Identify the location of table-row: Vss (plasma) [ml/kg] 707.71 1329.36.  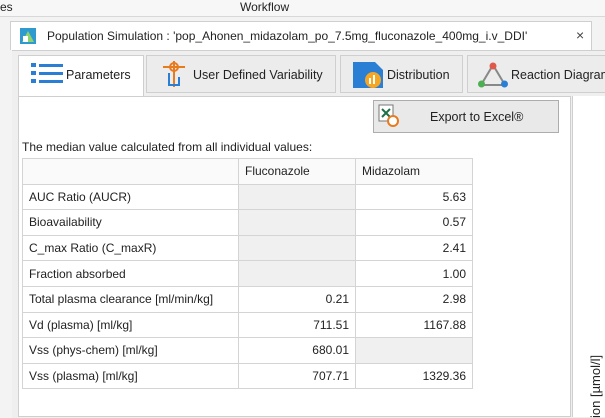
(247, 376).